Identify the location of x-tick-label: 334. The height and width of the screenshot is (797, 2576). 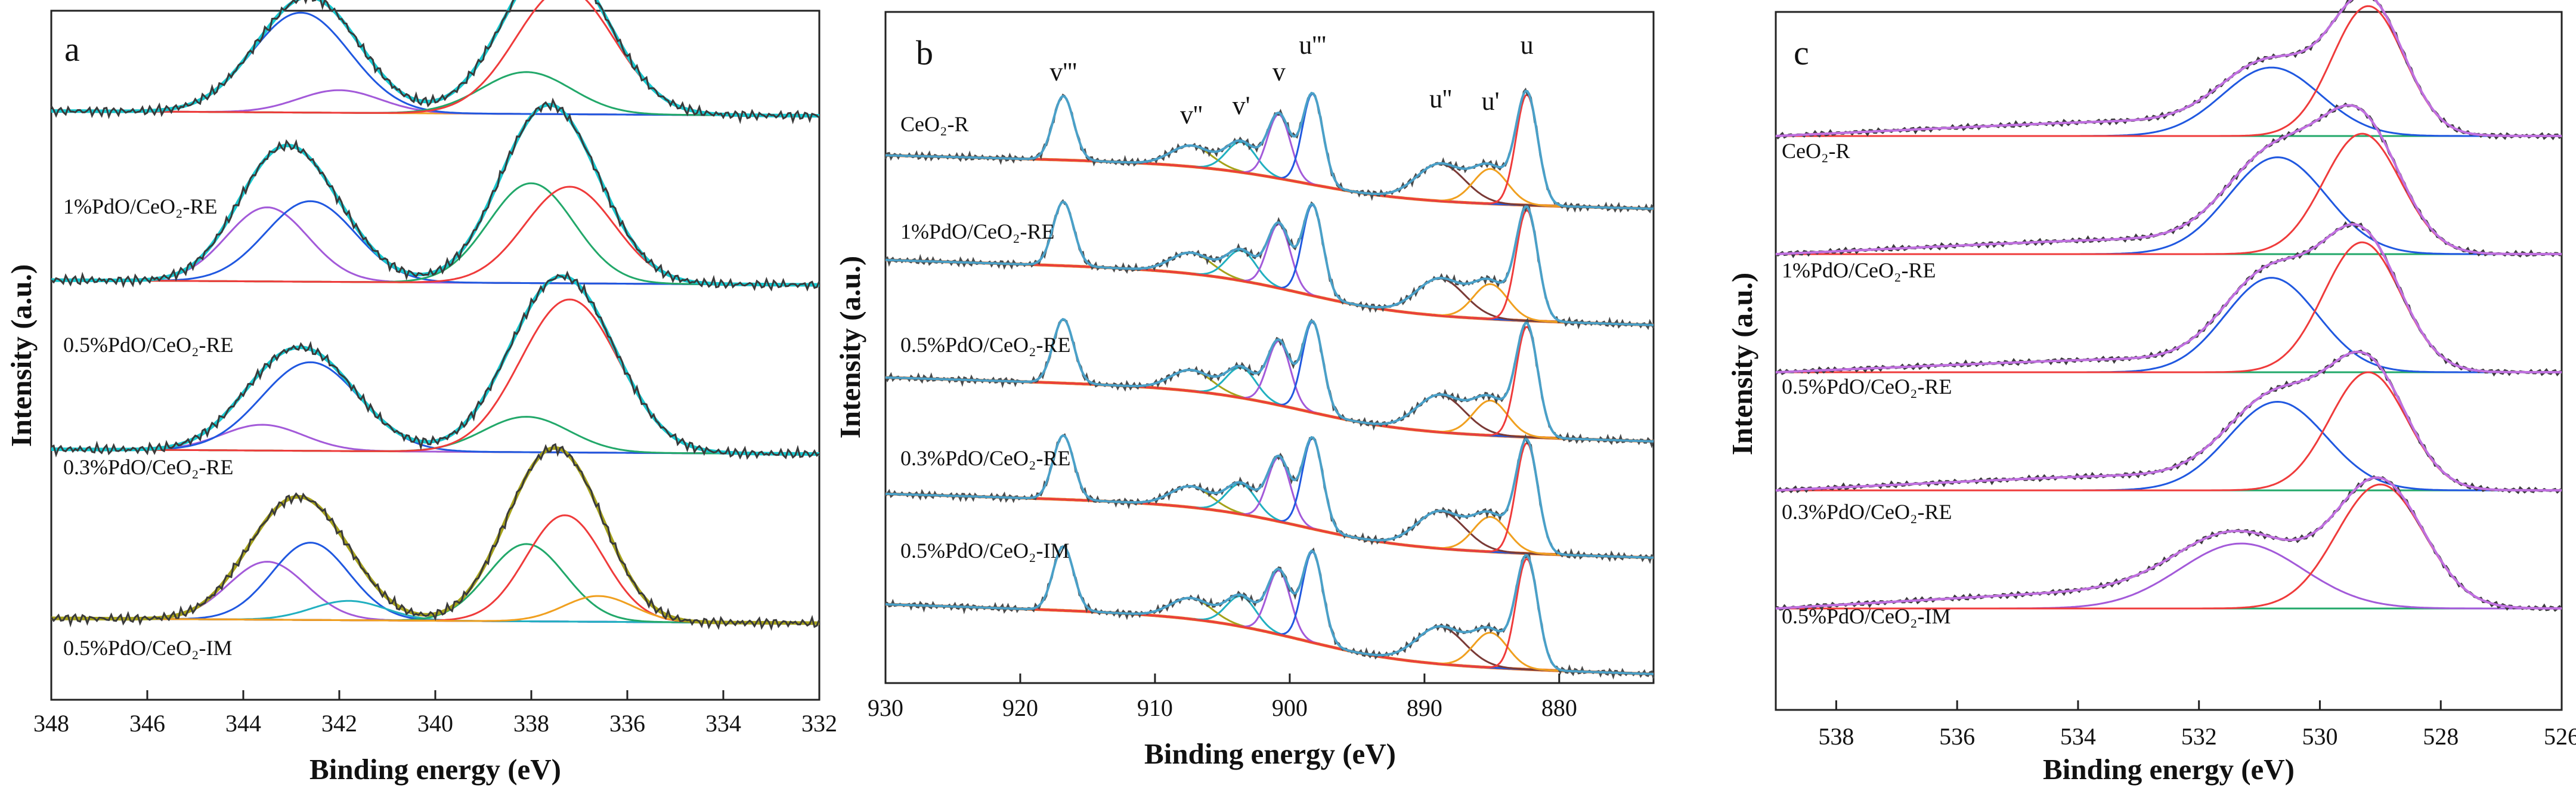
(723, 723).